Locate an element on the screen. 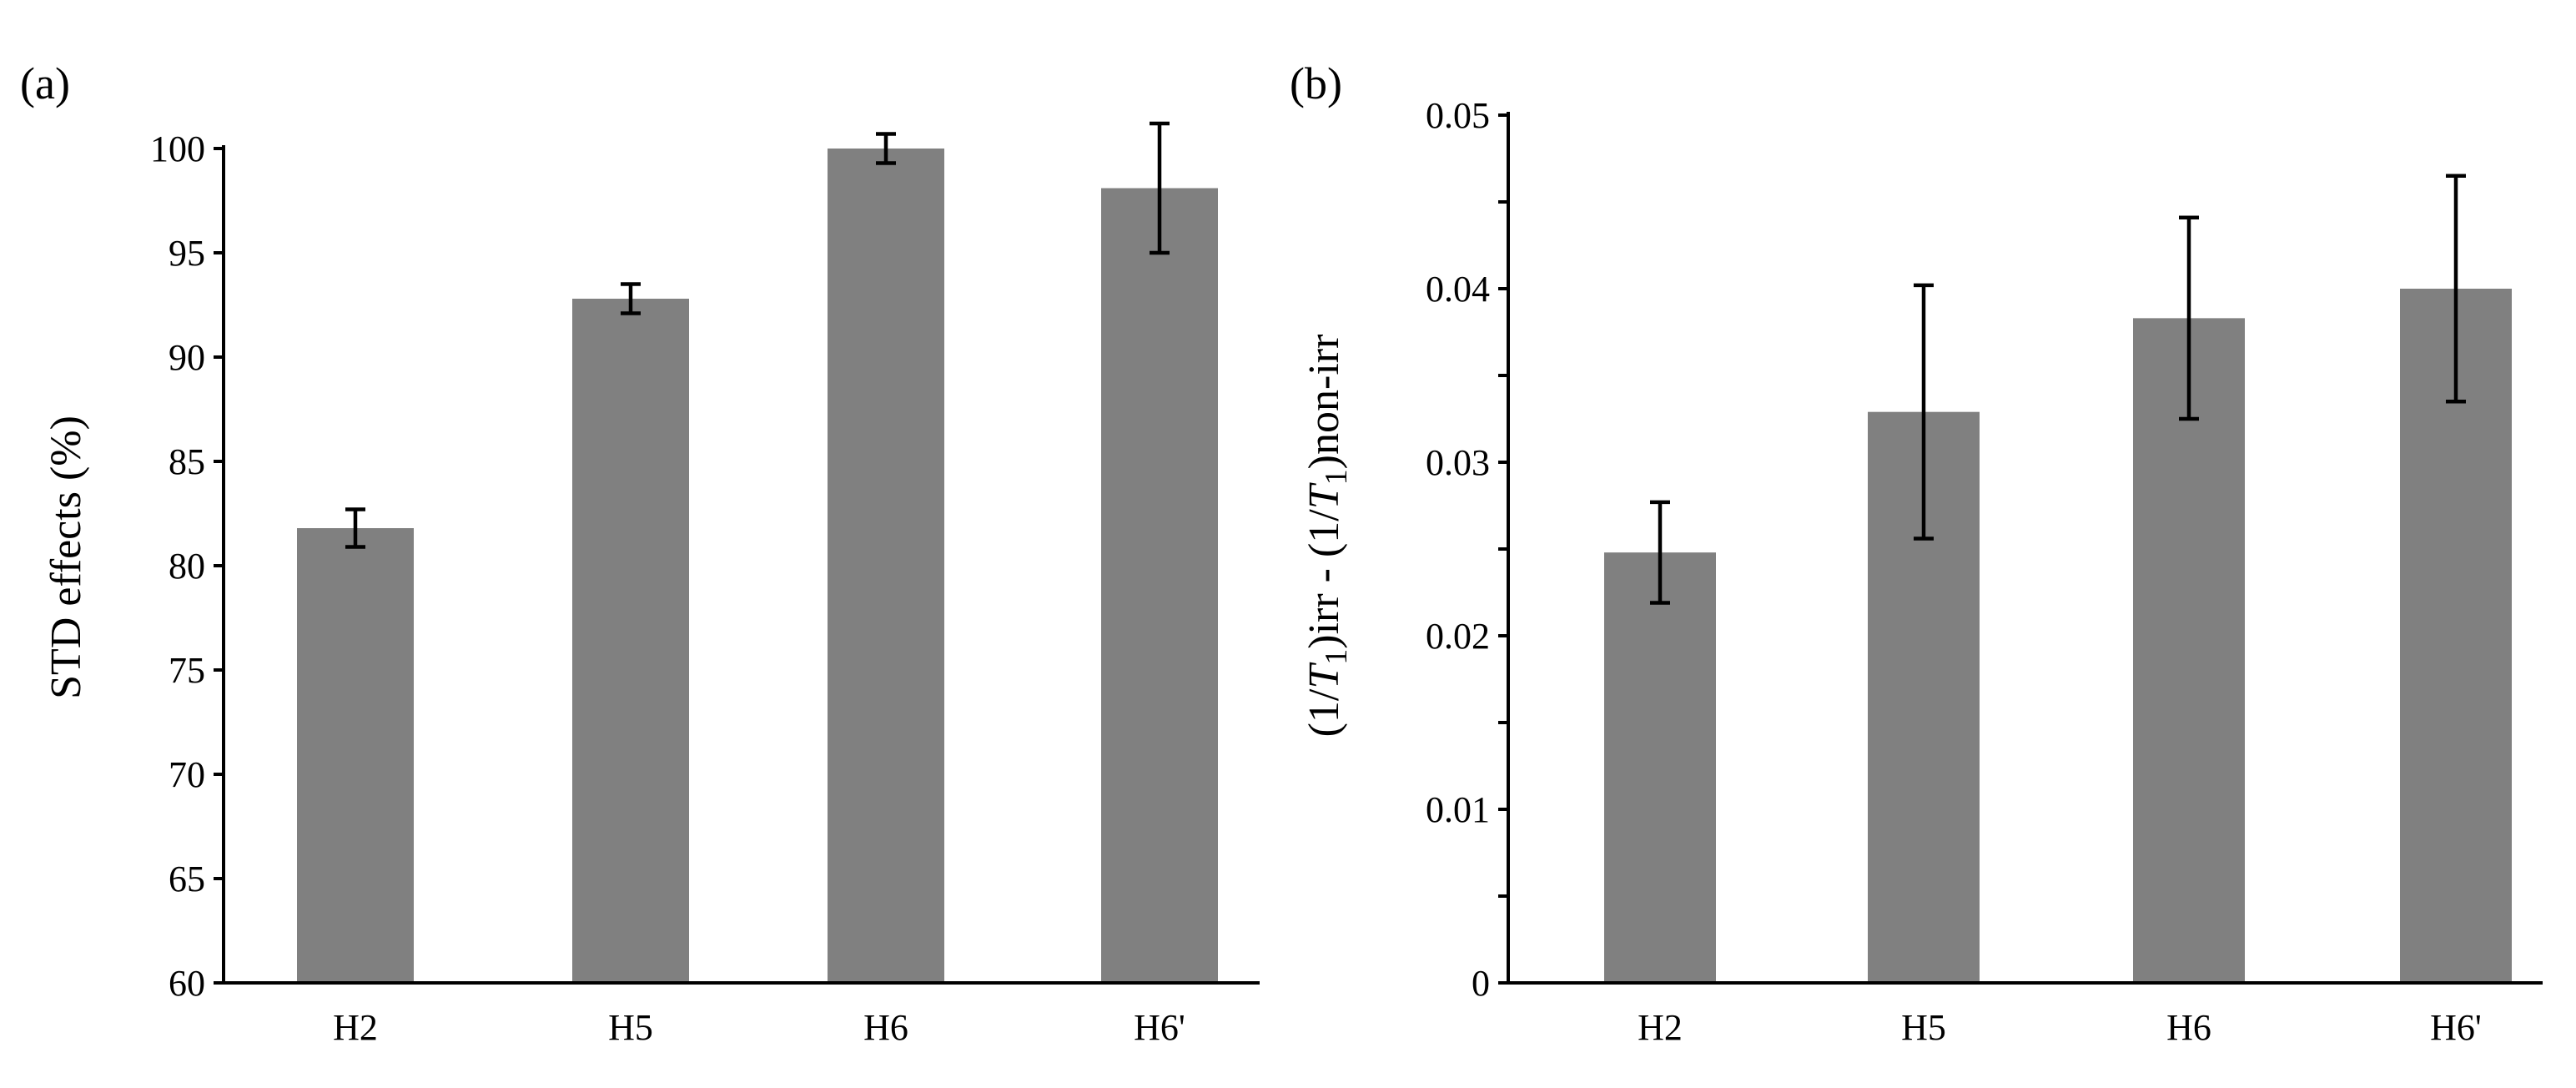  y-tick-label-a-5: 85 is located at coordinates (187, 461).